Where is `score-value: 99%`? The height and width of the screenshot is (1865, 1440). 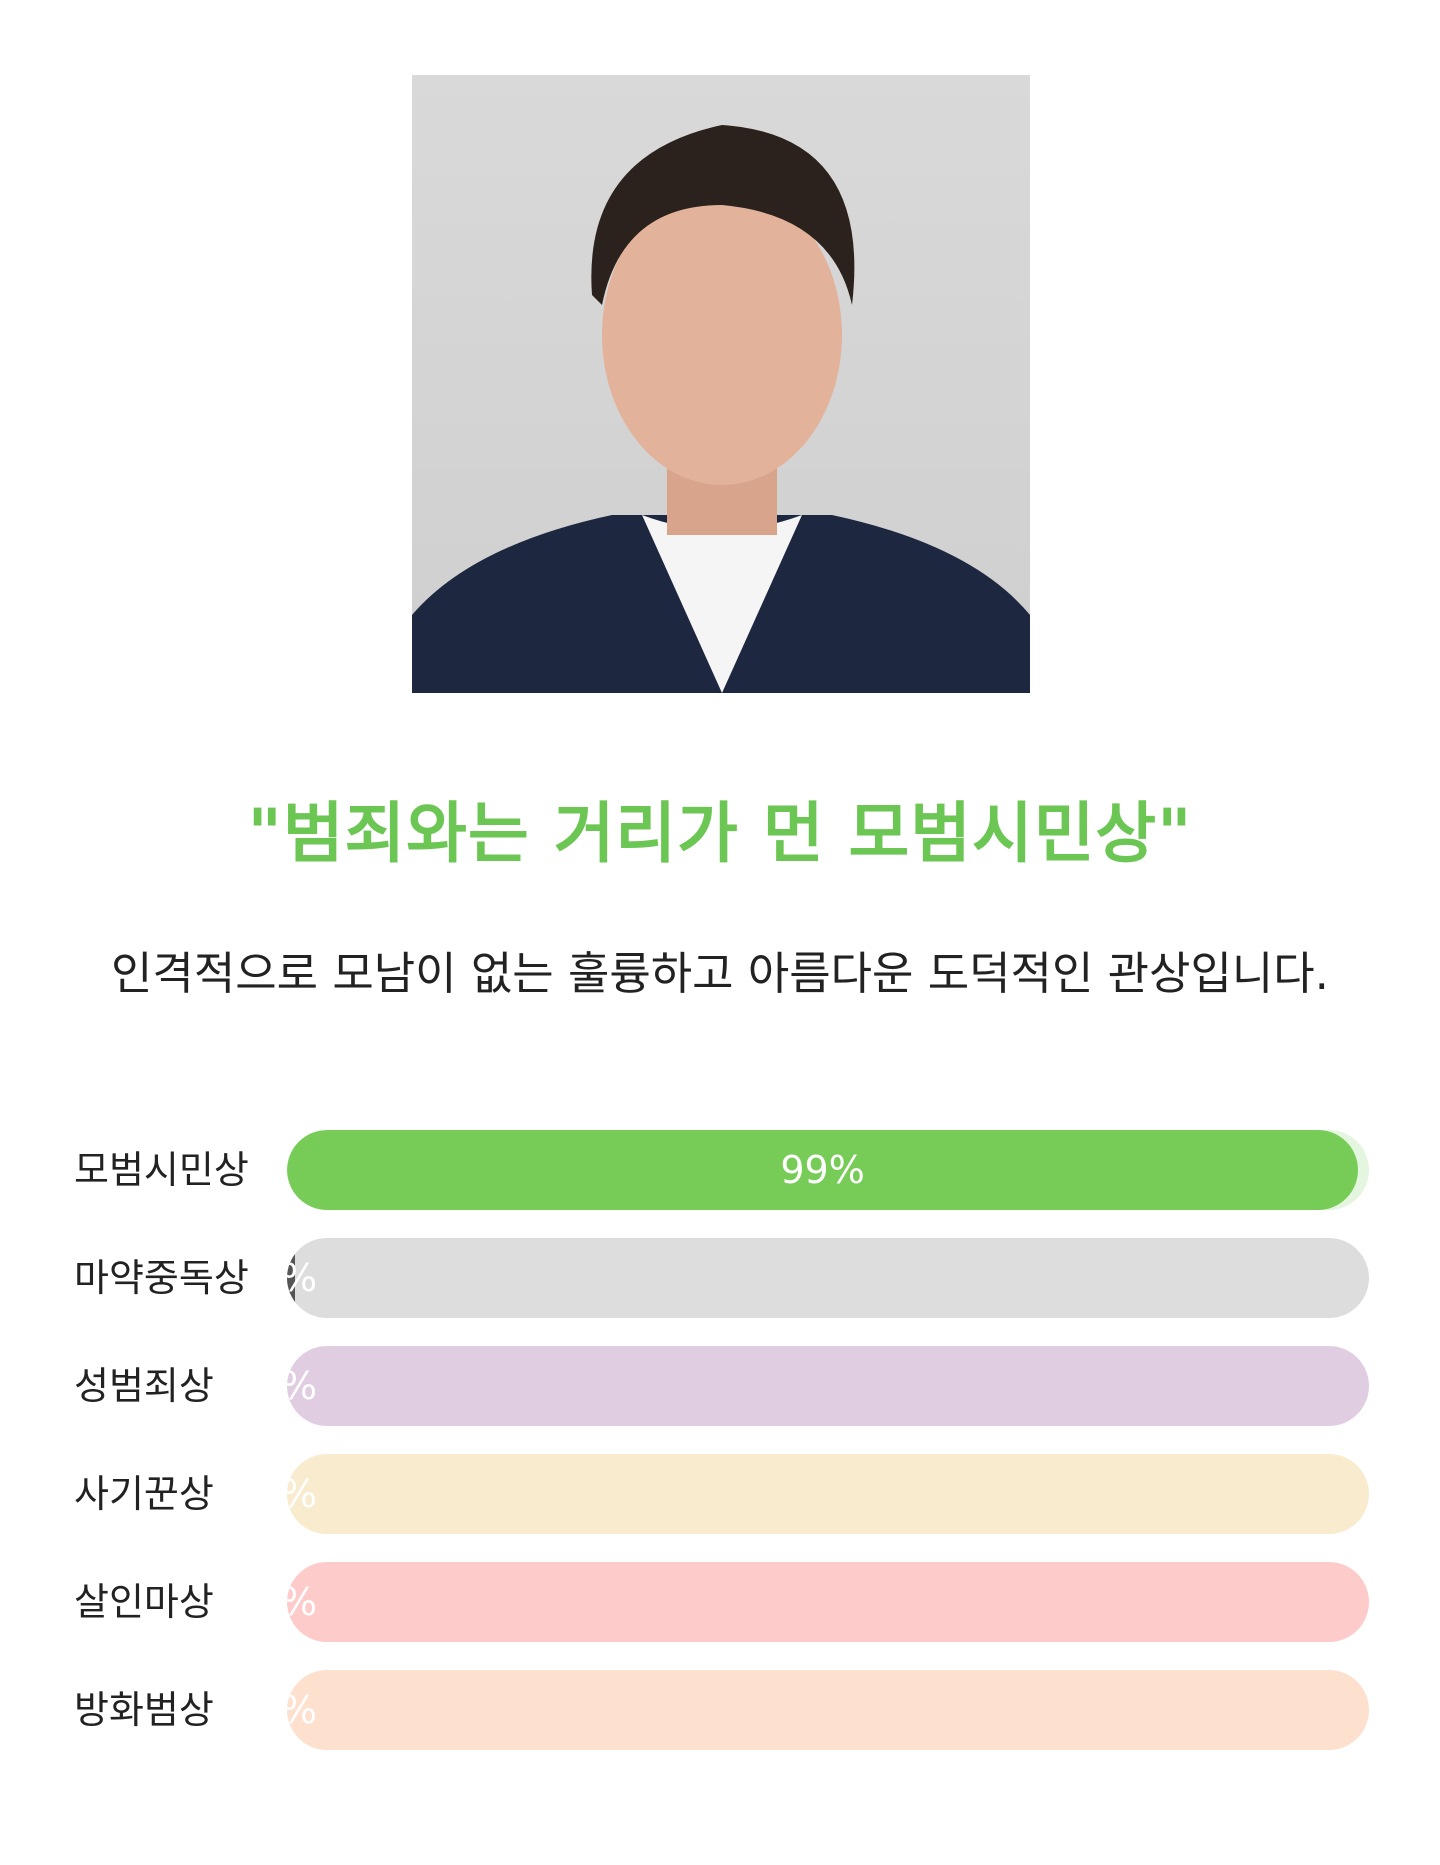 score-value: 99% is located at coordinates (822, 1170).